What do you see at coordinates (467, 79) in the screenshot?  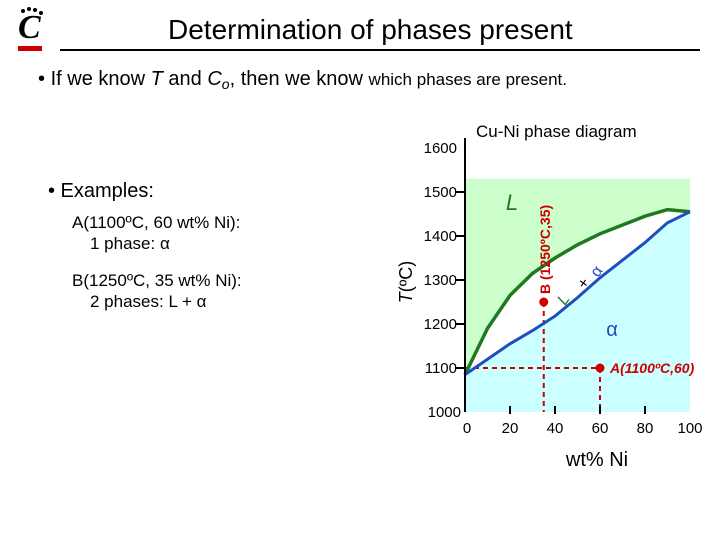 I see `bullet-text: which phases are present.` at bounding box center [467, 79].